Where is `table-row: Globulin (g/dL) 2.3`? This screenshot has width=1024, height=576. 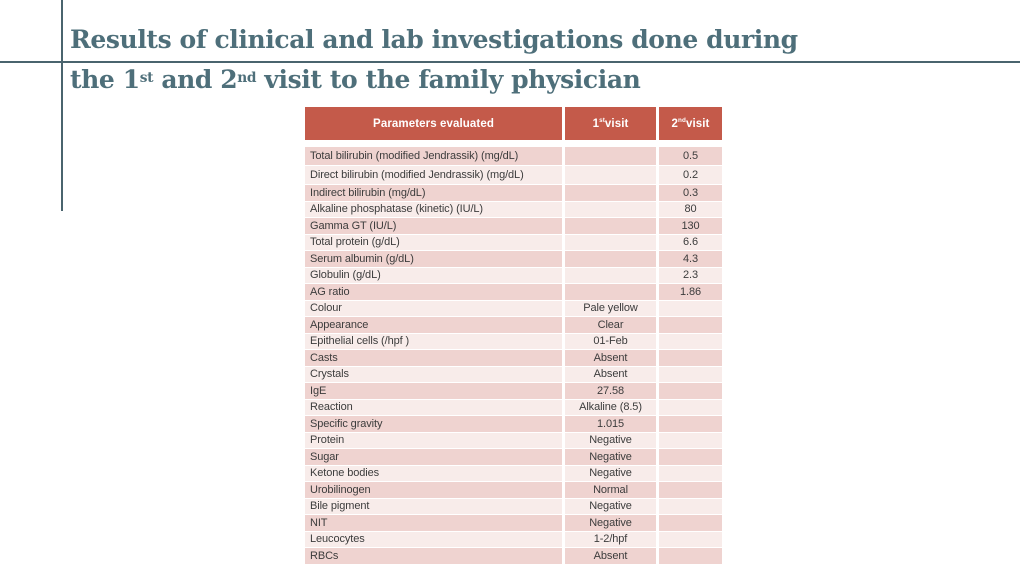 table-row: Globulin (g/dL) 2.3 is located at coordinates (513, 275).